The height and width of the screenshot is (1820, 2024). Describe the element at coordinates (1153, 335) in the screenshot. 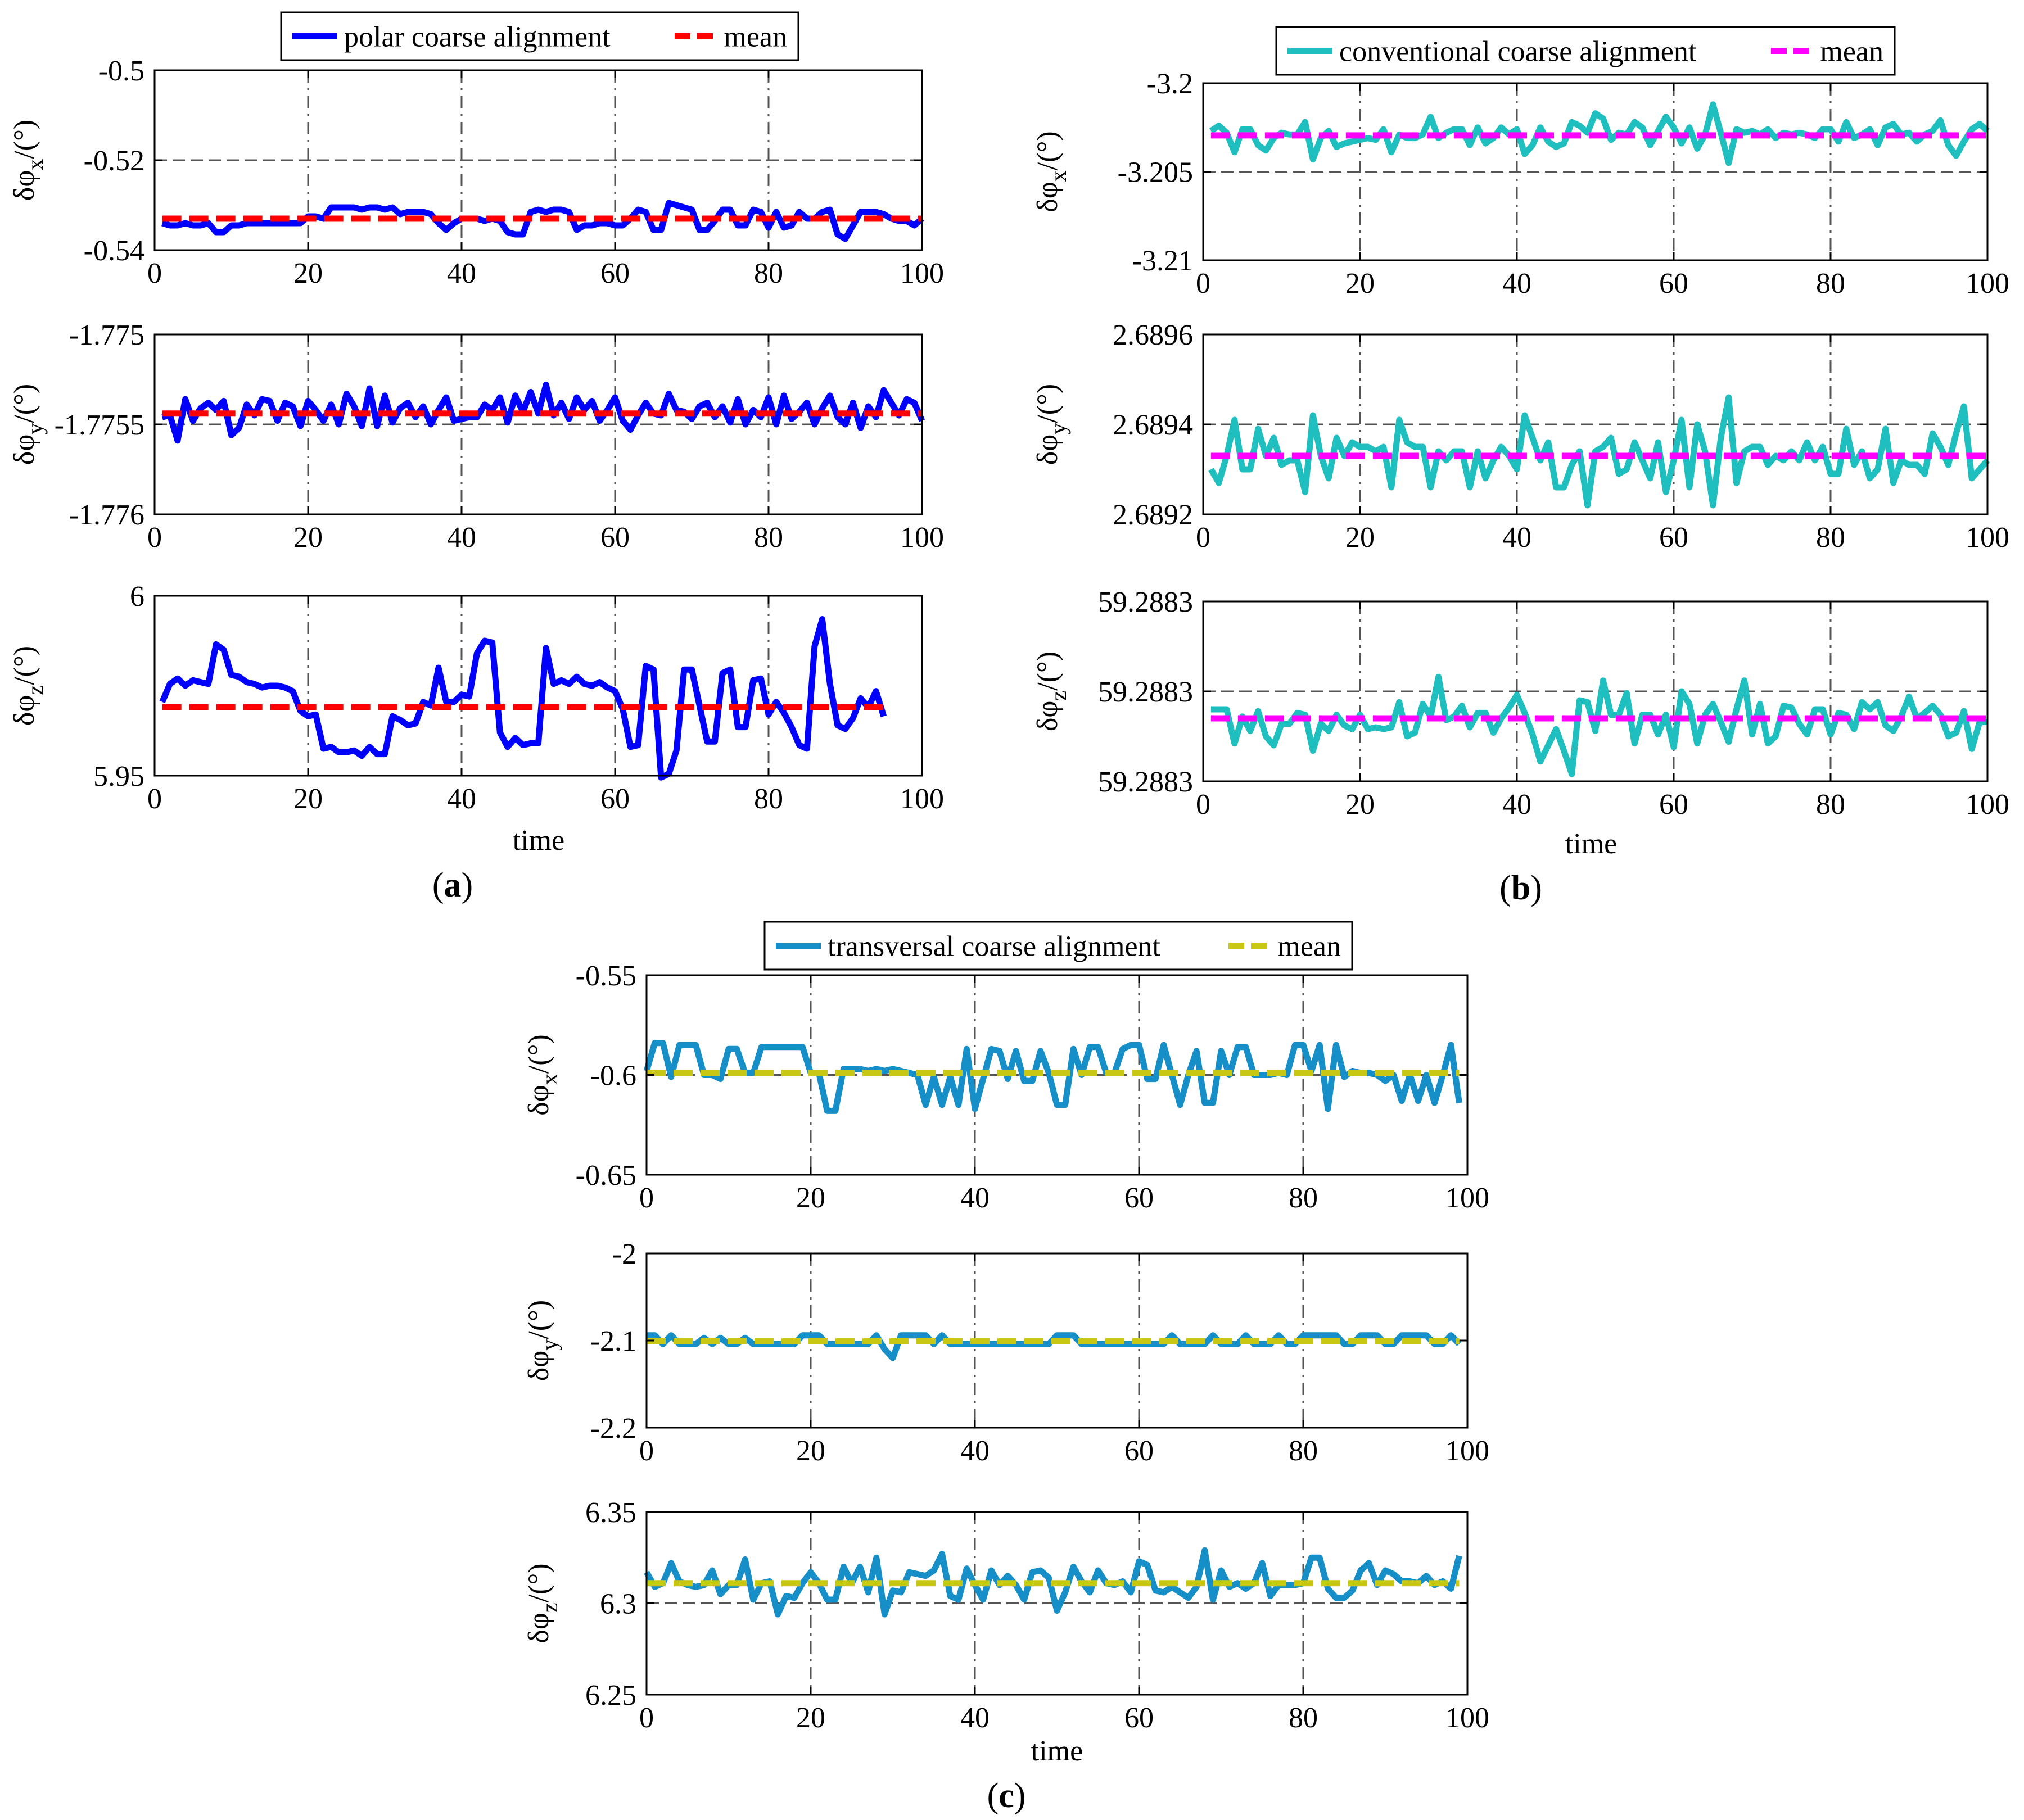

I see `y-tick-label: 2.6896` at that location.